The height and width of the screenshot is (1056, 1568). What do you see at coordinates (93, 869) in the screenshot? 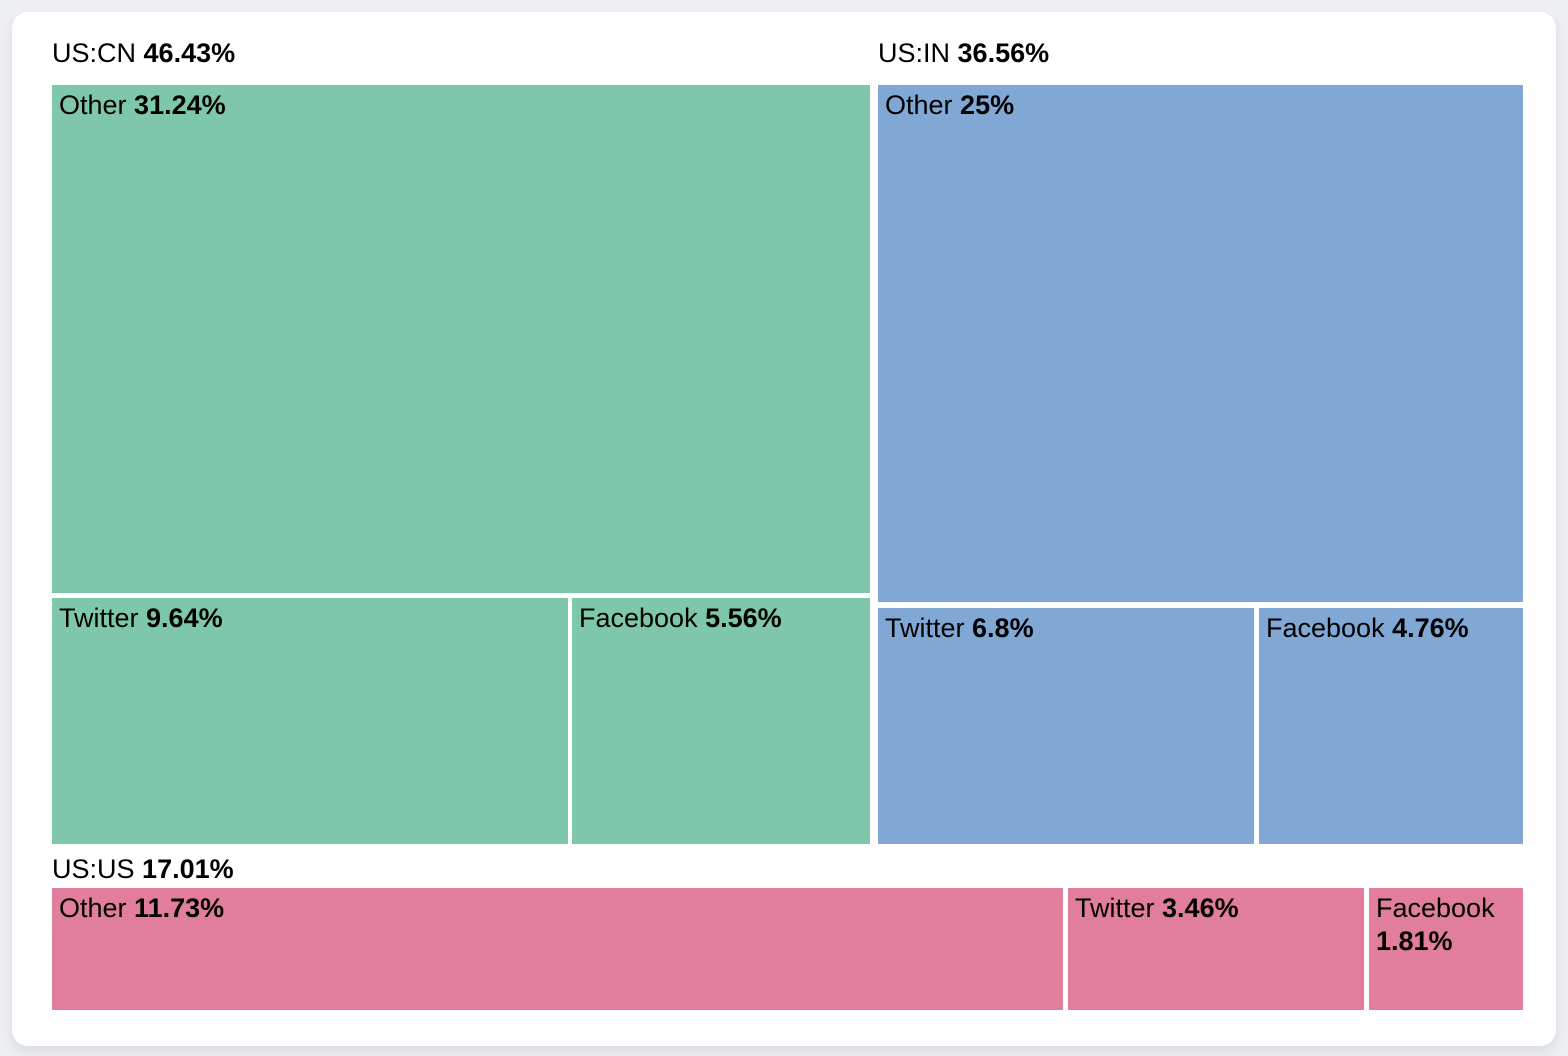
I see `group-name: US:US` at bounding box center [93, 869].